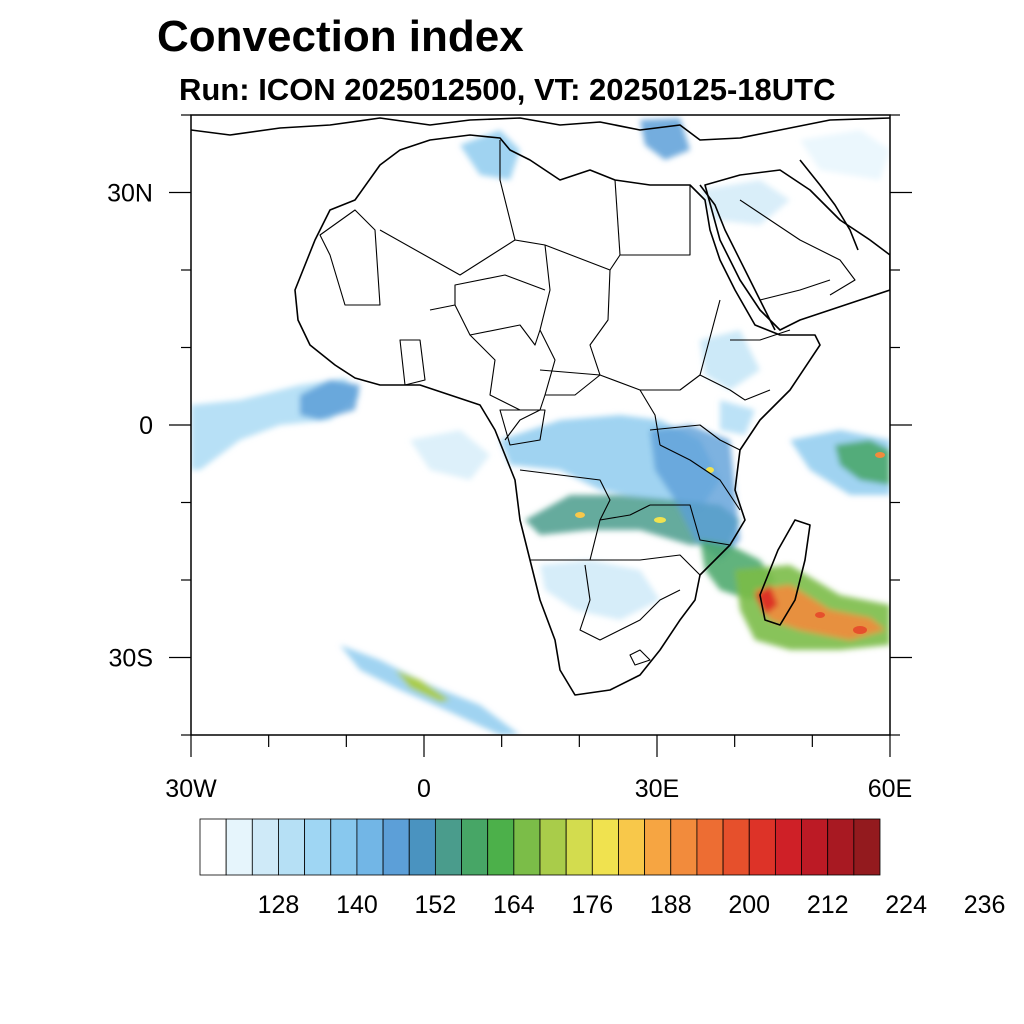 This screenshot has width=1024, height=1024. What do you see at coordinates (737, 257) in the screenshot?
I see `red-sea-coast` at bounding box center [737, 257].